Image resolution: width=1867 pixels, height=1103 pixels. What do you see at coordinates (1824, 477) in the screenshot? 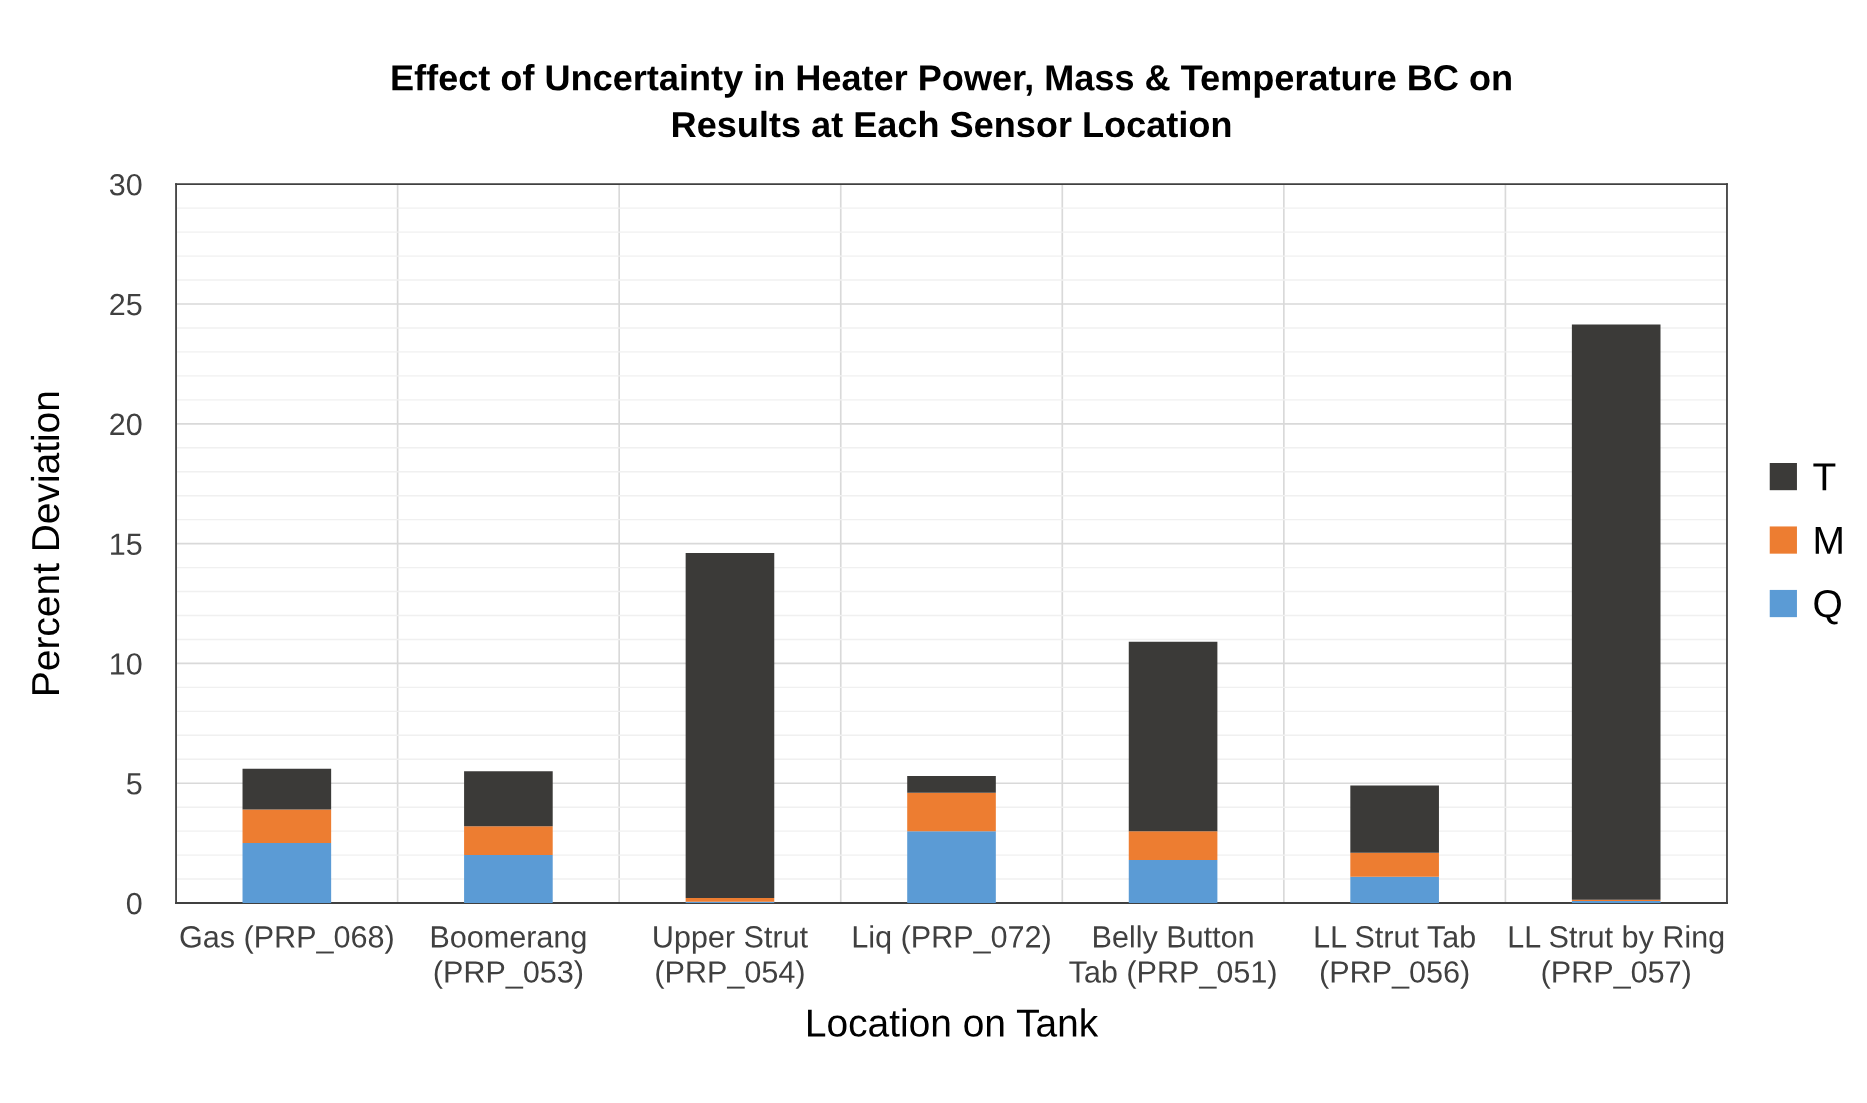
I see `legend-label: T` at bounding box center [1824, 477].